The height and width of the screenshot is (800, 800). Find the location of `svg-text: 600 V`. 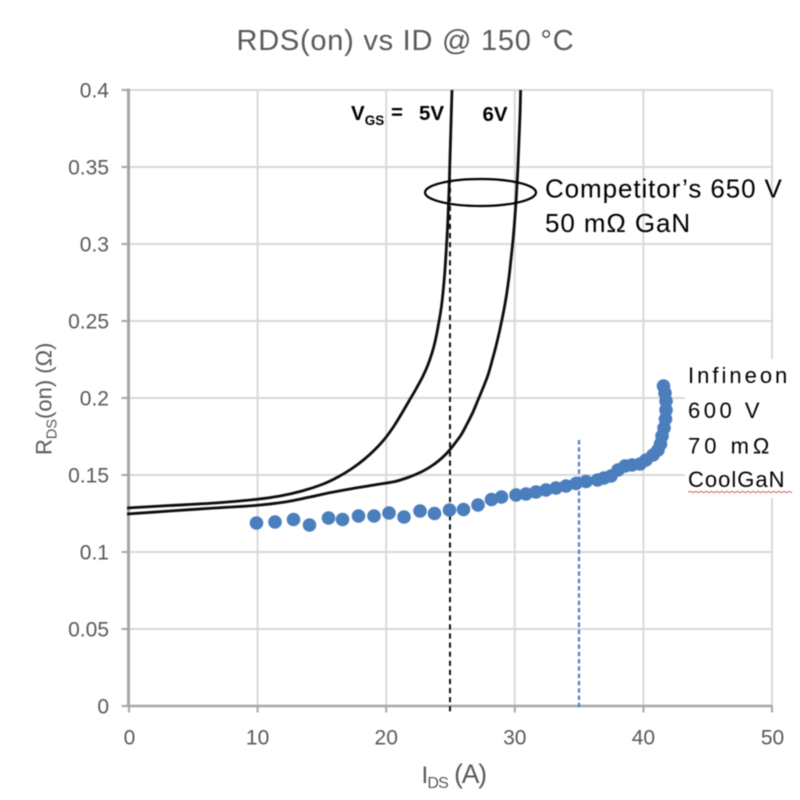

svg-text: 600 V is located at coordinates (725, 410).